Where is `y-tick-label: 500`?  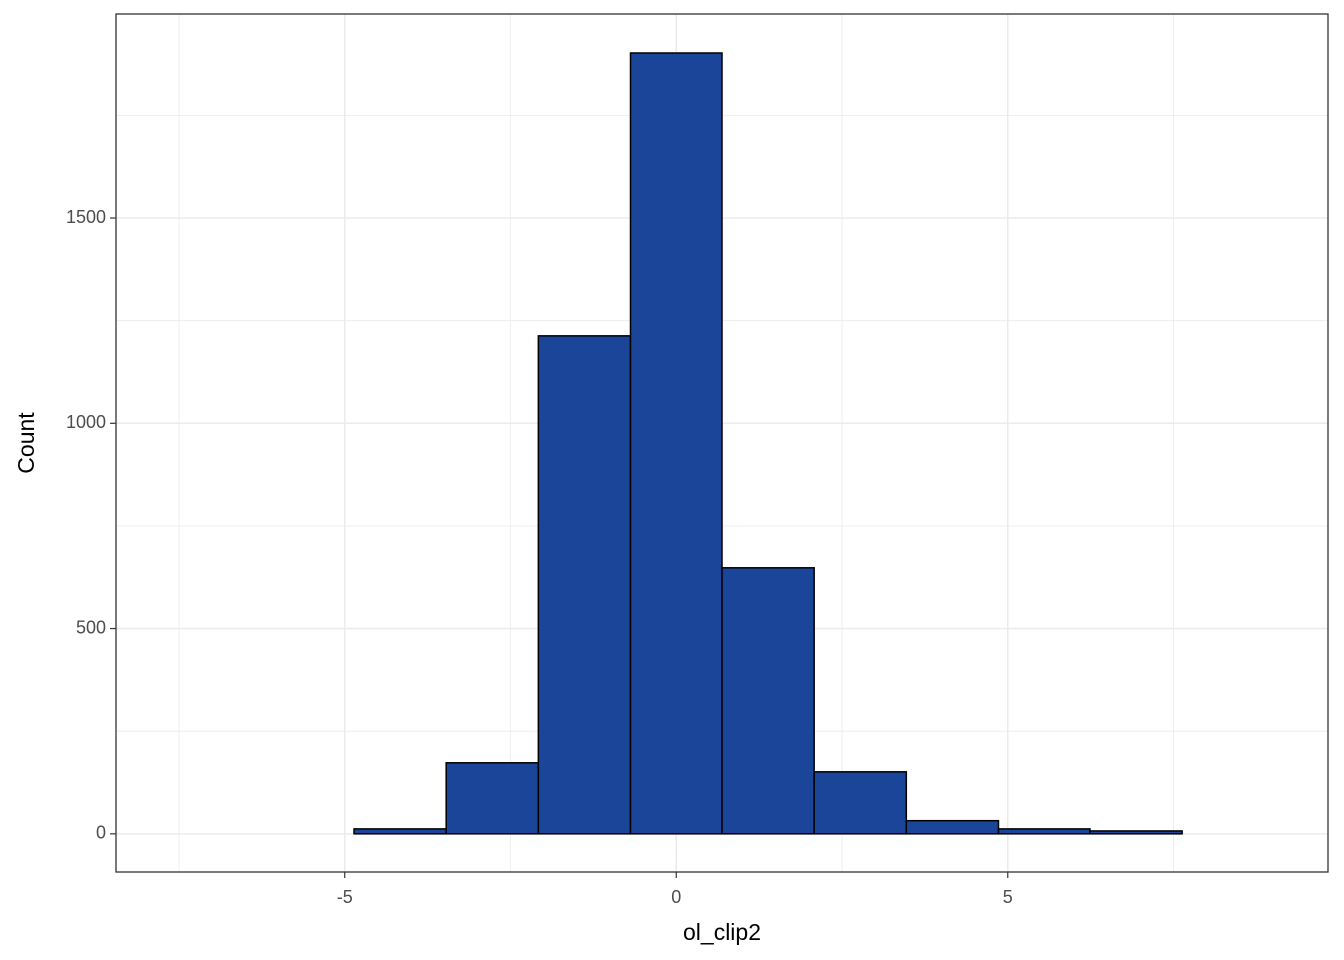
y-tick-label: 500 is located at coordinates (91, 627).